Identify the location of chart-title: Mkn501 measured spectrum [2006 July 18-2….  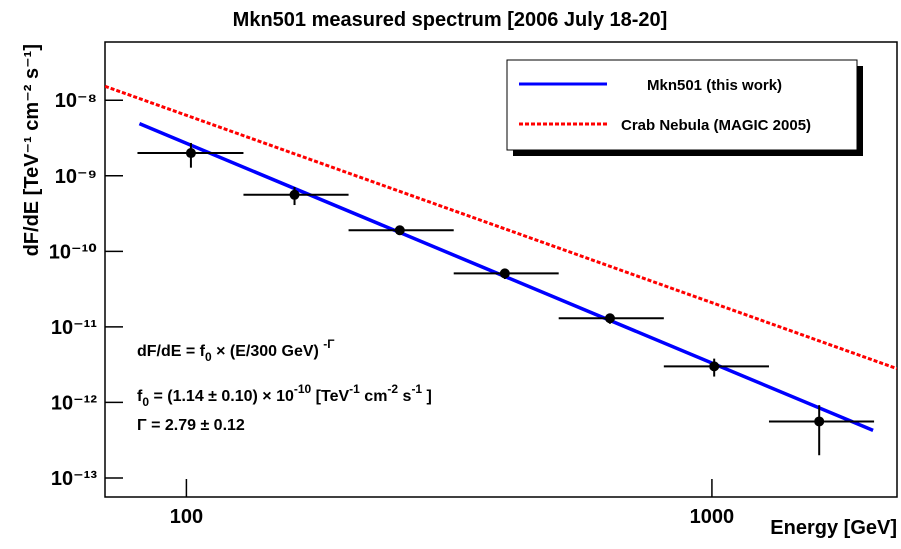
(450, 20).